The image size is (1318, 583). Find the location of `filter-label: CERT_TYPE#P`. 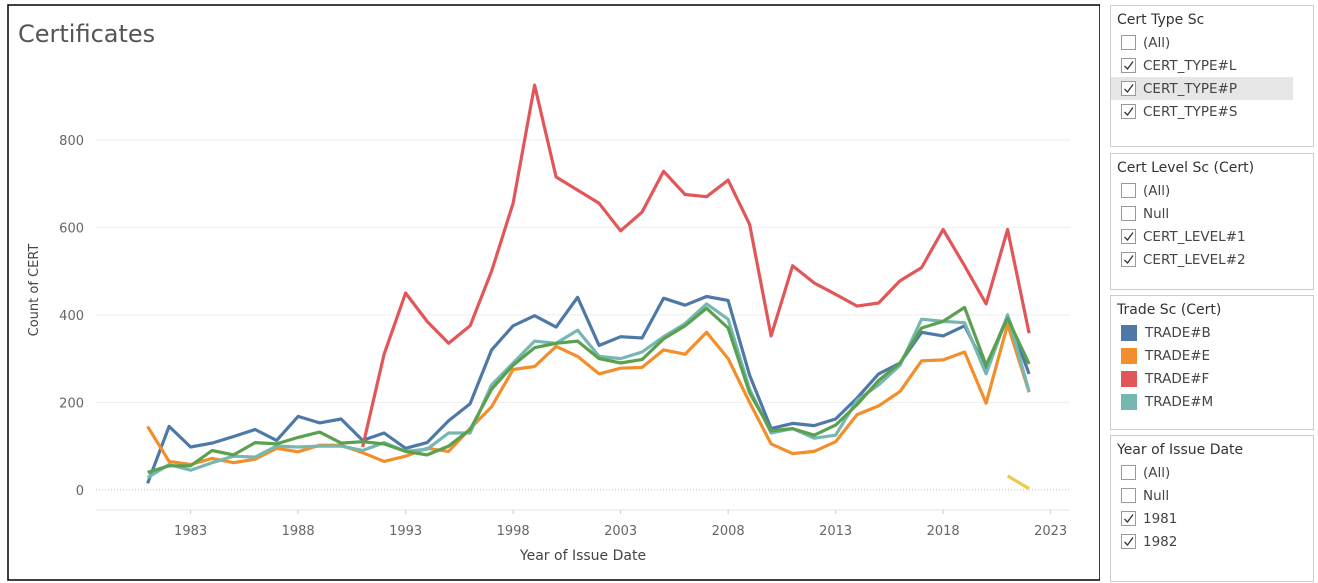

filter-label: CERT_TYPE#P is located at coordinates (1190, 88).